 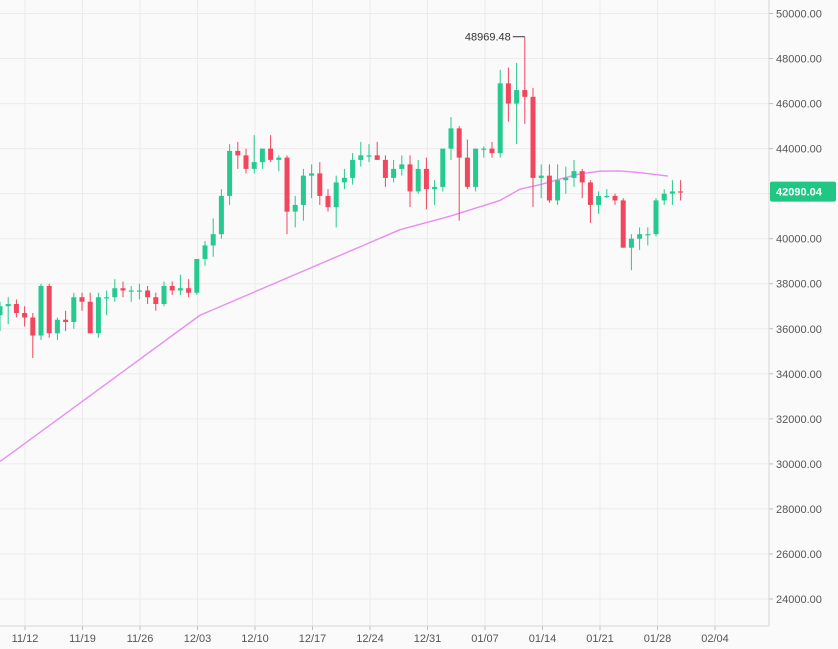 What do you see at coordinates (799, 465) in the screenshot?
I see `price-tick-label: 30000.00` at bounding box center [799, 465].